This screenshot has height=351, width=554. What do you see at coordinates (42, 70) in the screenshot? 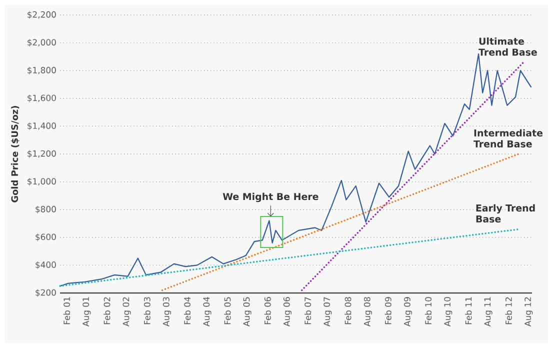
I see `y-tick-label: $1,800` at bounding box center [42, 70].